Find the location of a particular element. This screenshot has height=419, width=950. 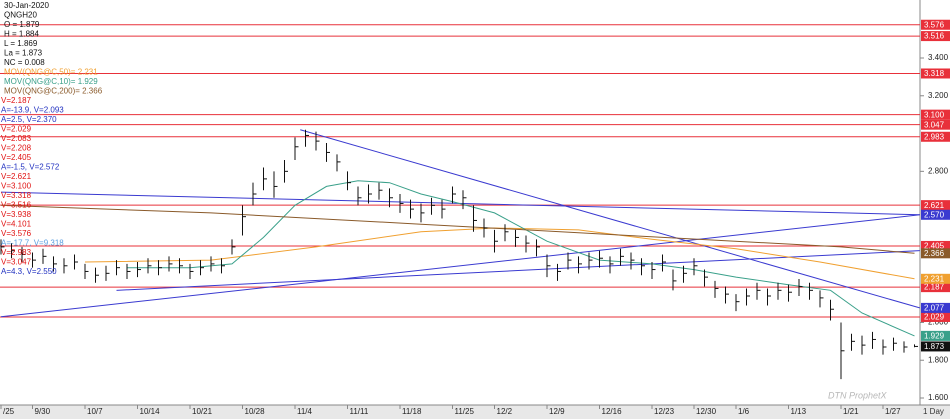

drawing-annotation: V=3.576 is located at coordinates (16, 233).